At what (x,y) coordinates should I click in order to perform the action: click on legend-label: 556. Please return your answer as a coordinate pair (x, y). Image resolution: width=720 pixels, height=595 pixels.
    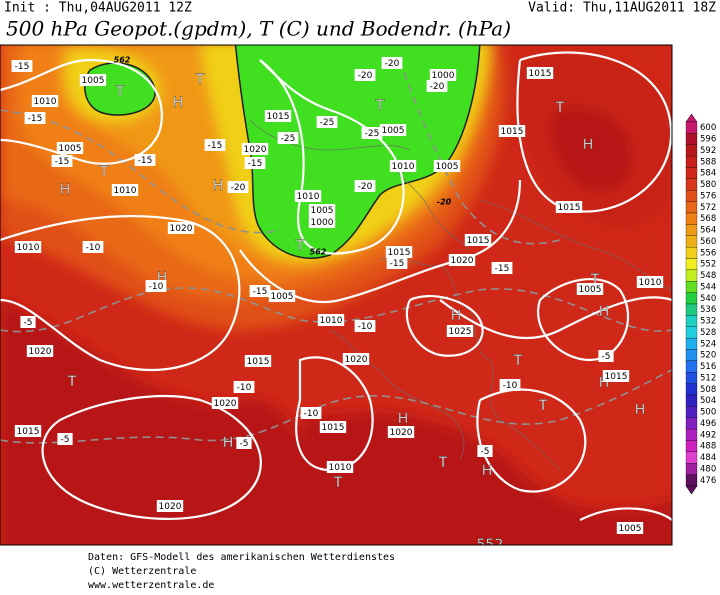
    Looking at the image, I should click on (708, 253).